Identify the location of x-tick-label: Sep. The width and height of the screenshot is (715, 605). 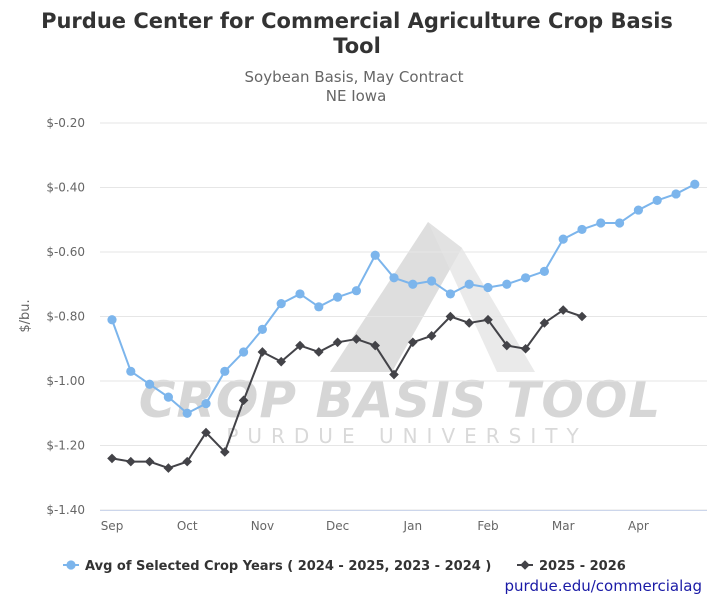
(112, 526).